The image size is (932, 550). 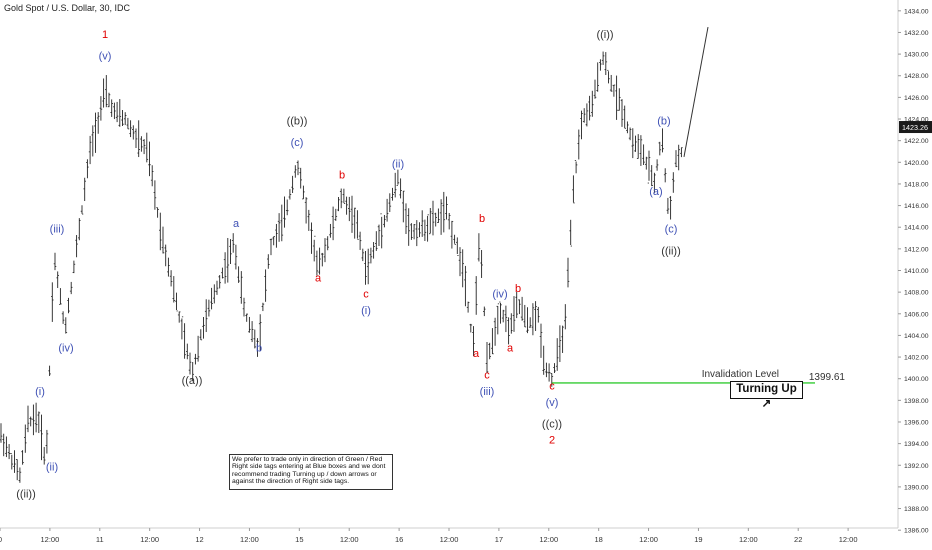 I want to click on y-tick-label: 1410.00, so click(x=916, y=271).